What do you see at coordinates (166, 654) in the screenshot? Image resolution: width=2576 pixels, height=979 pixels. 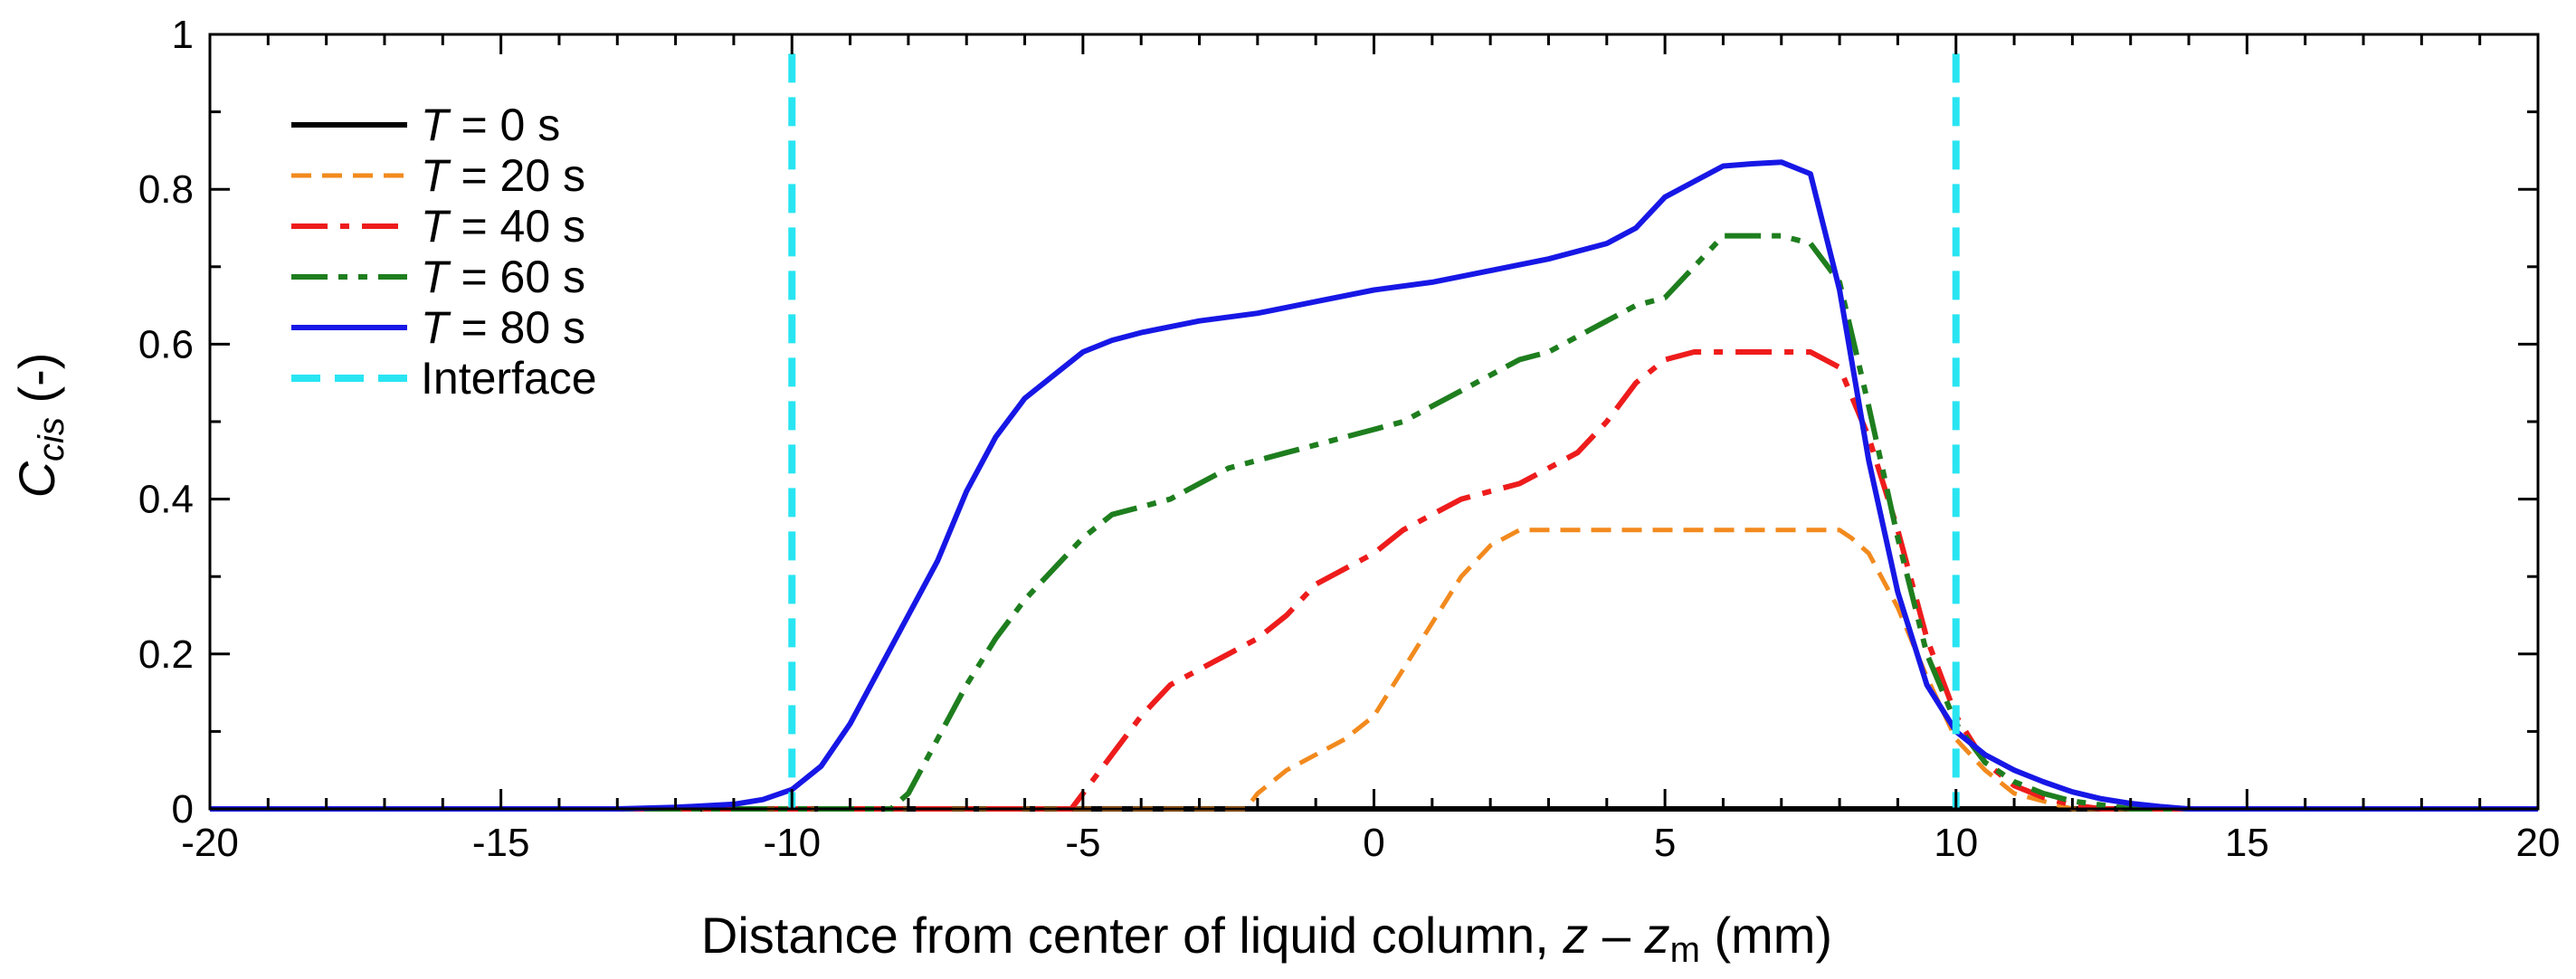 I see `y-tick-label: 0.2` at bounding box center [166, 654].